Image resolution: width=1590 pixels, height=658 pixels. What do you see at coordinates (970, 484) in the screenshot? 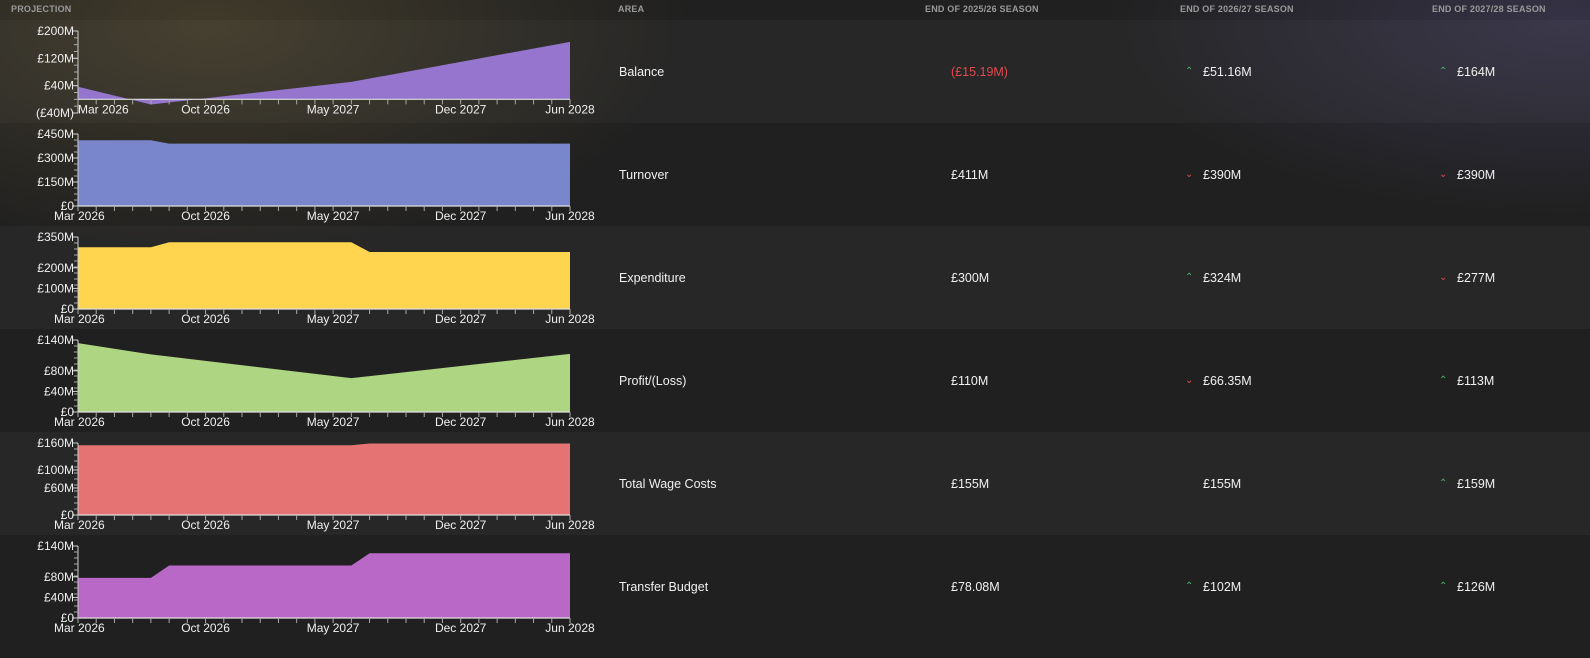
I see `value-2025-26: £155M` at bounding box center [970, 484].